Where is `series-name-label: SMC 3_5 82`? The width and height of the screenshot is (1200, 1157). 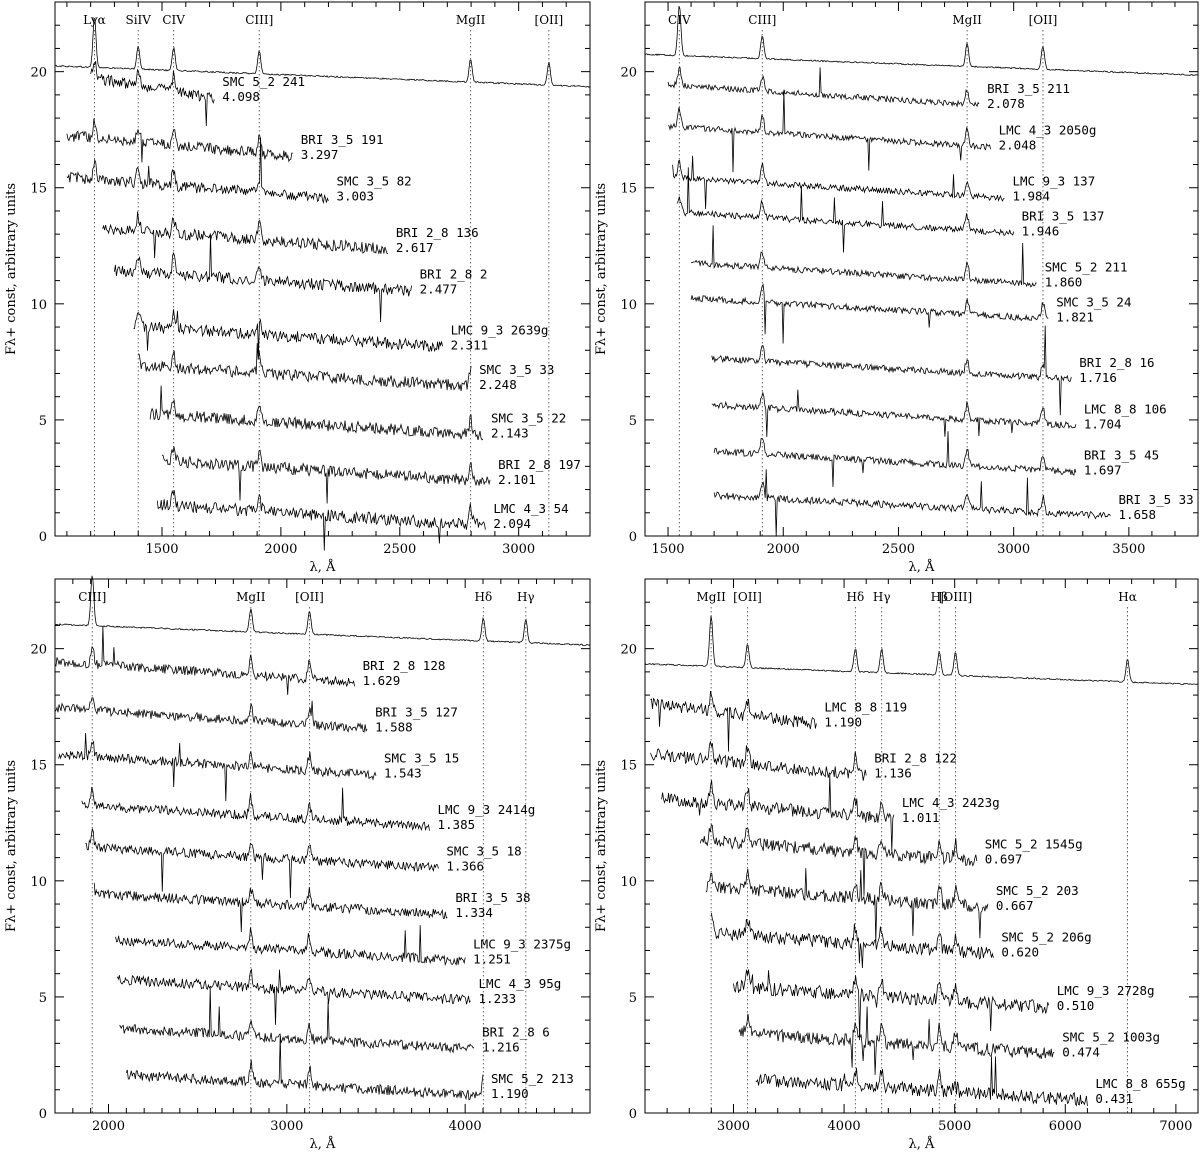
series-name-label: SMC 3_5 82 is located at coordinates (373, 181).